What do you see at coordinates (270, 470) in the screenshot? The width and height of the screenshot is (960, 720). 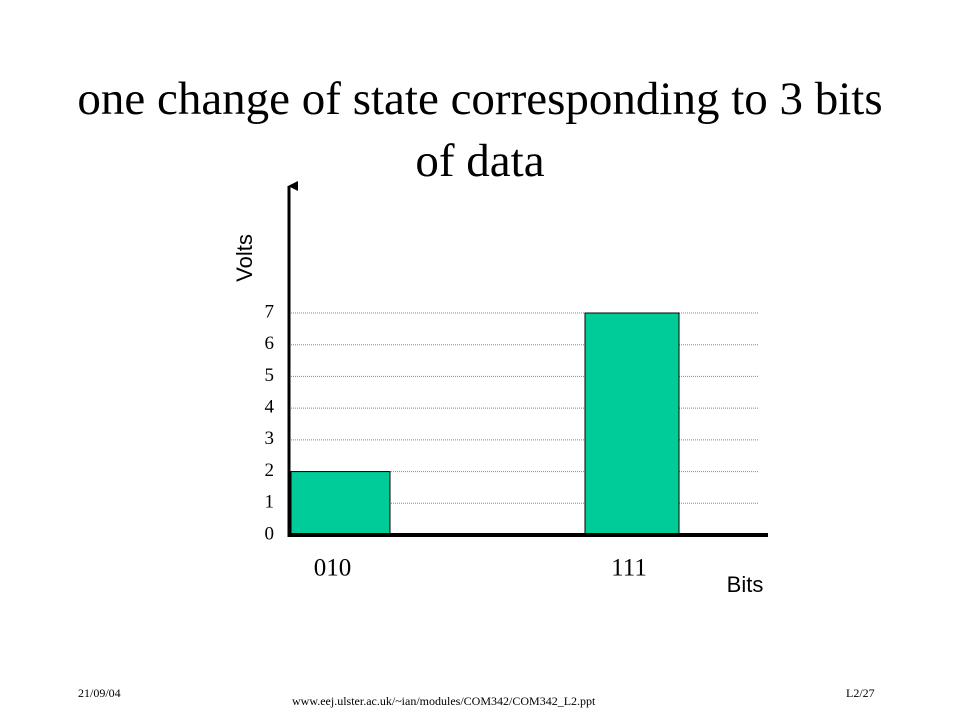 I see `y-tick-label: 2` at bounding box center [270, 470].